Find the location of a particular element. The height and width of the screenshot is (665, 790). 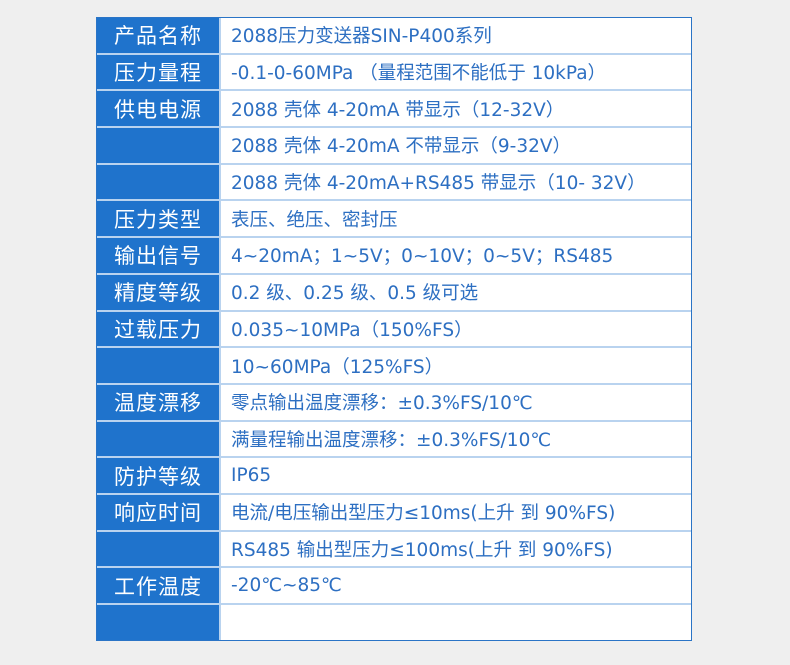

table-row: 2088 壳体 4-20mA 不带显示（9-32V） is located at coordinates (394, 146).